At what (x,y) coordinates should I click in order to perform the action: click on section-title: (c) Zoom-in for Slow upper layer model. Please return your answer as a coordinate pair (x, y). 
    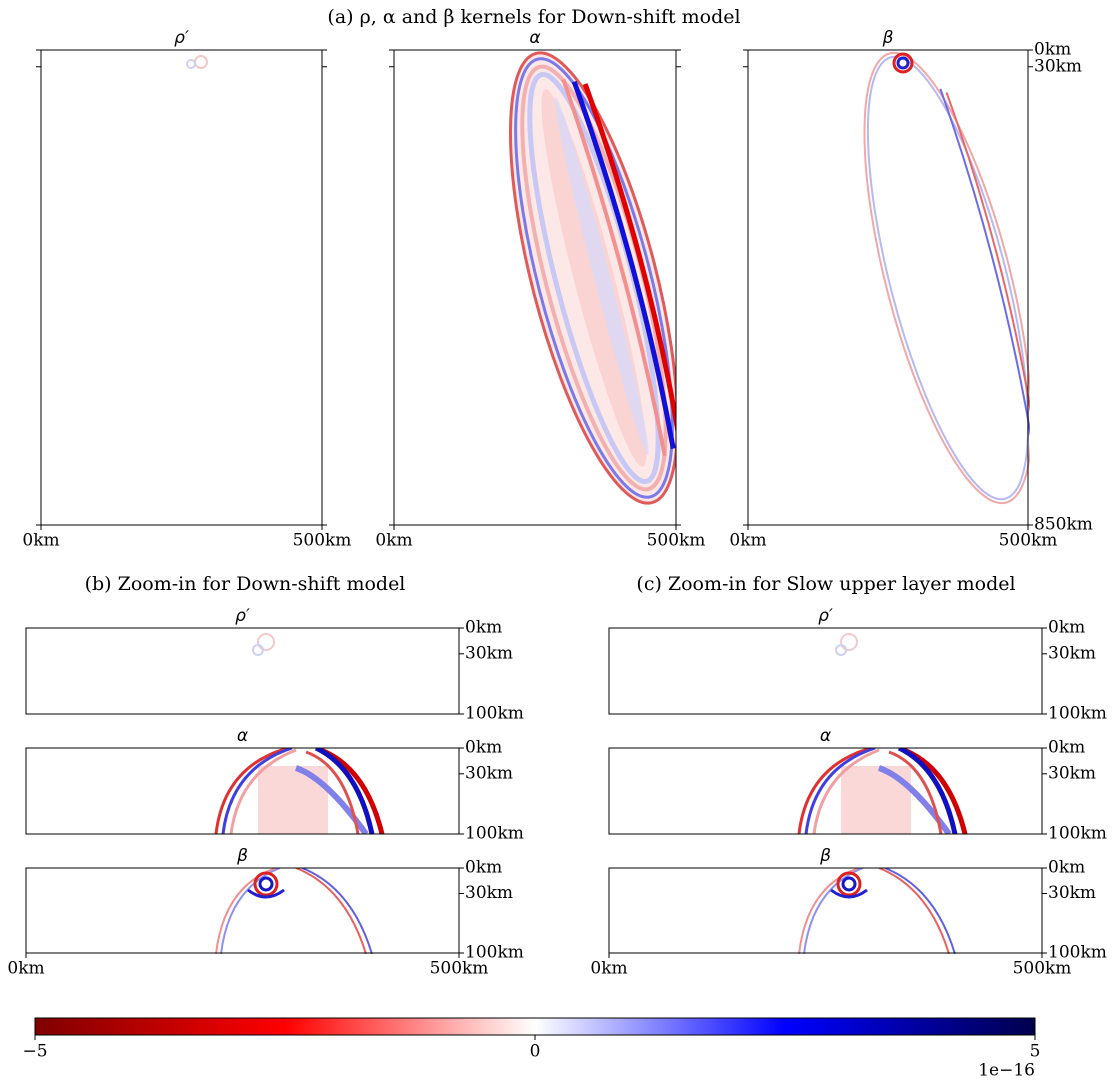
    Looking at the image, I should click on (825, 584).